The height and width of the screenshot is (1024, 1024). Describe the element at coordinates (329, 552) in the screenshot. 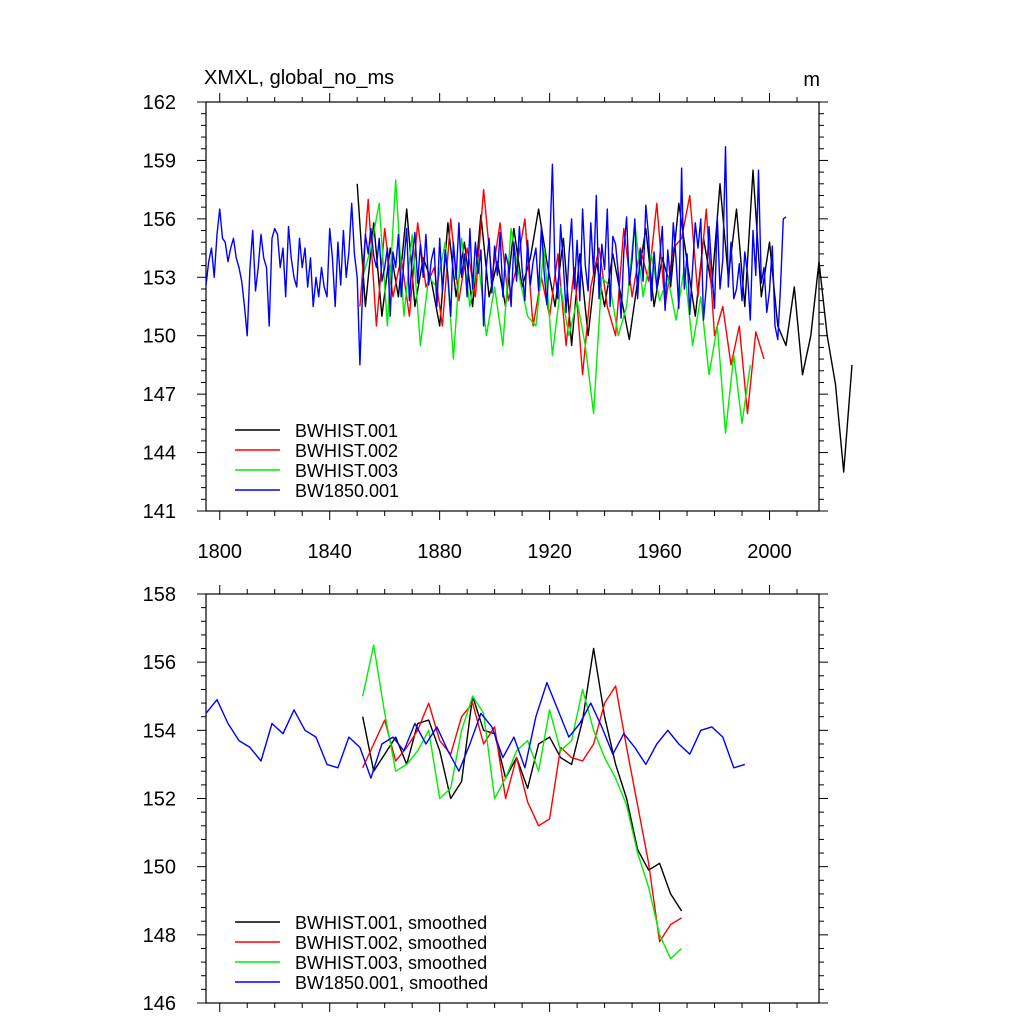

I see `x-tick-label: 1840` at that location.